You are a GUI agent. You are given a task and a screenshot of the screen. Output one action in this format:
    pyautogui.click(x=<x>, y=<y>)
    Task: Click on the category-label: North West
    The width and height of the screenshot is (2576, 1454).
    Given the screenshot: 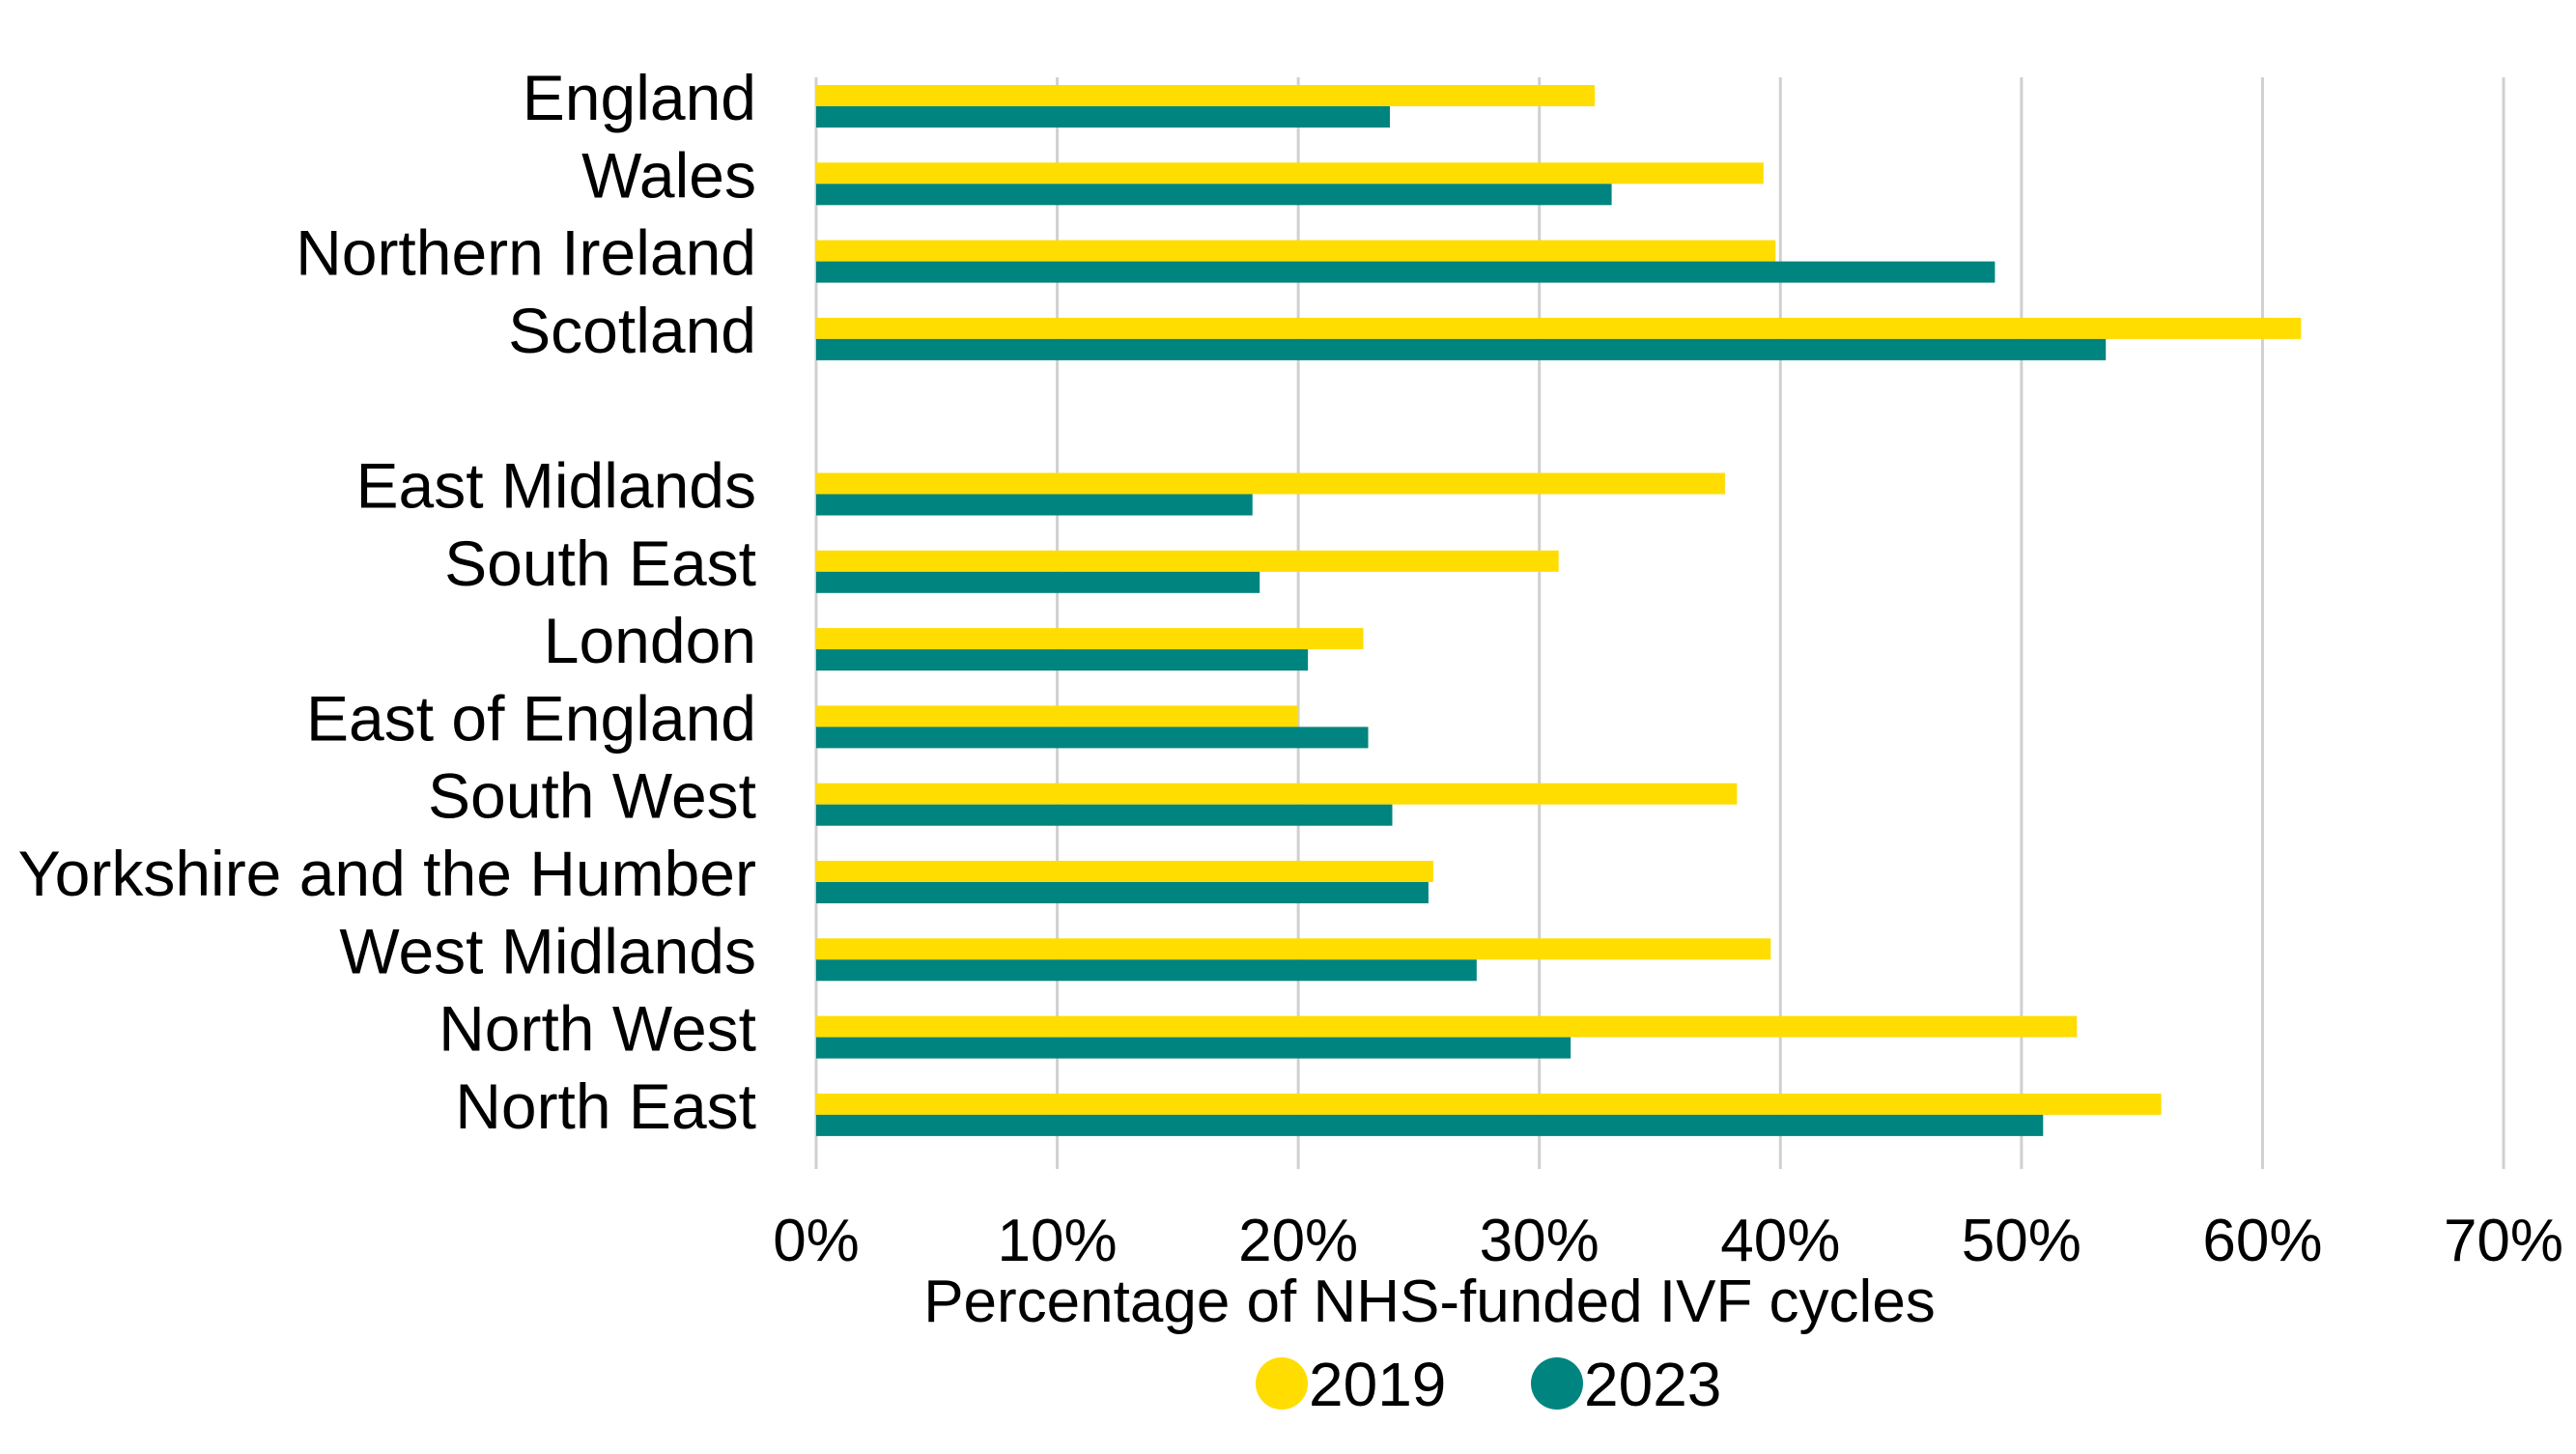 What is the action you would take?
    pyautogui.click(x=597, y=1029)
    